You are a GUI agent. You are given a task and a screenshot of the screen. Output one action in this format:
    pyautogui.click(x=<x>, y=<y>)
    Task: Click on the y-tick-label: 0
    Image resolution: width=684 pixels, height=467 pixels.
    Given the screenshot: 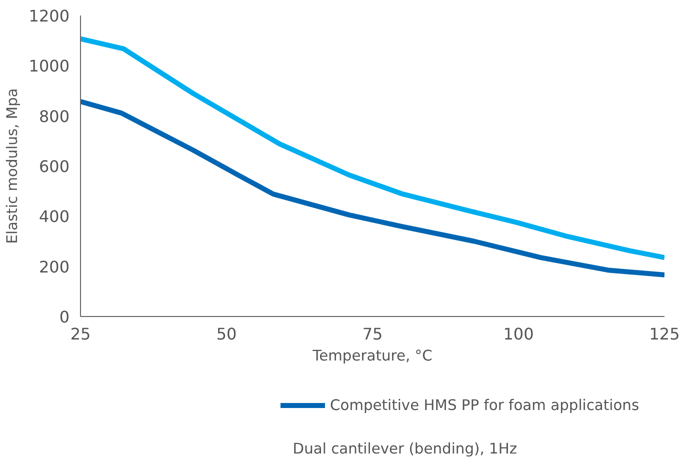 What is the action you would take?
    pyautogui.click(x=64, y=317)
    